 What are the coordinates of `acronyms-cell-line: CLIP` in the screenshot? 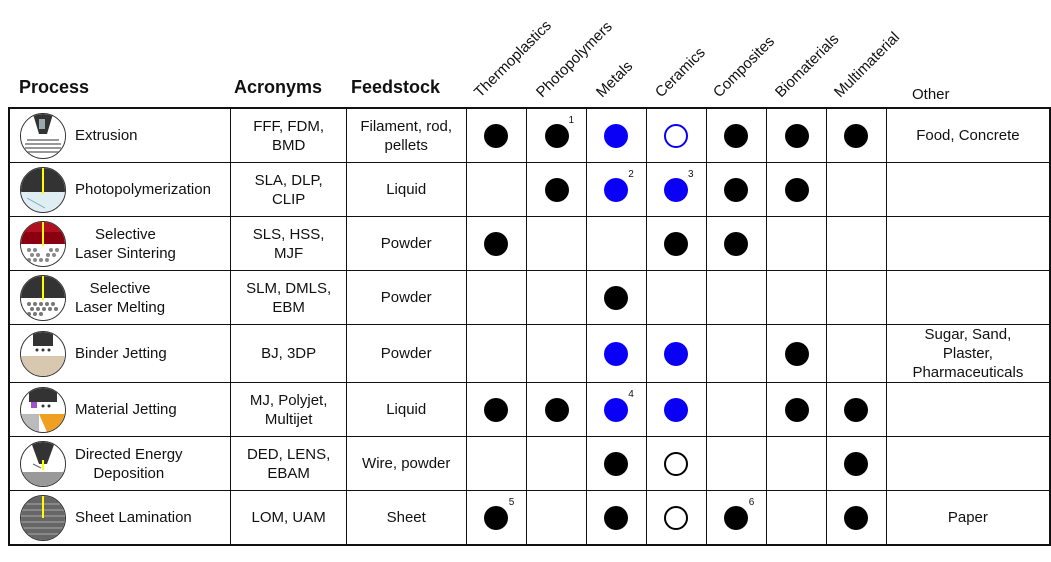 It's located at (288, 199).